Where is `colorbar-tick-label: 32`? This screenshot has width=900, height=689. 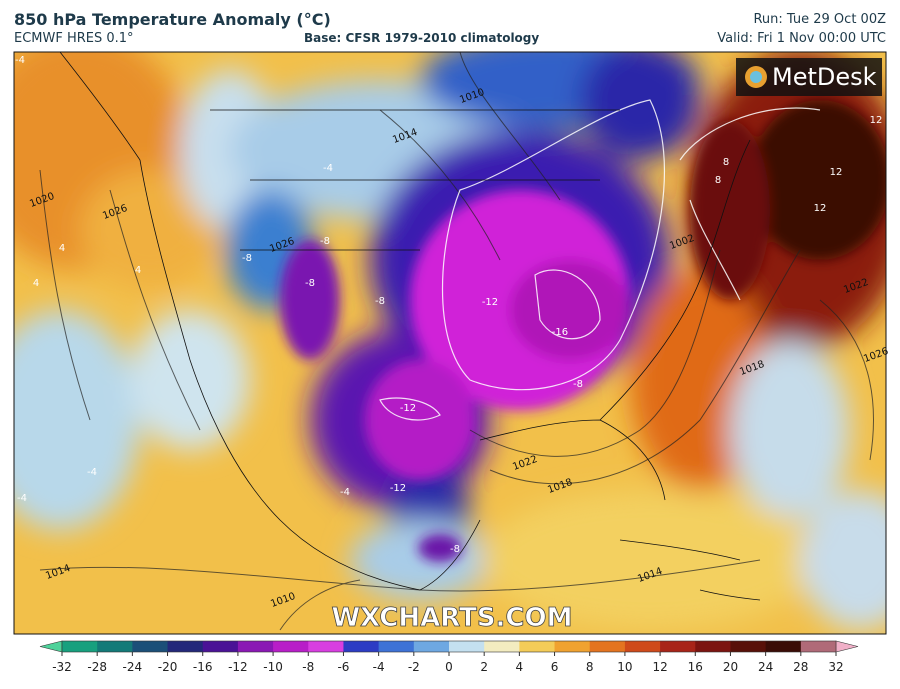 colorbar-tick-label: 32 is located at coordinates (835, 667).